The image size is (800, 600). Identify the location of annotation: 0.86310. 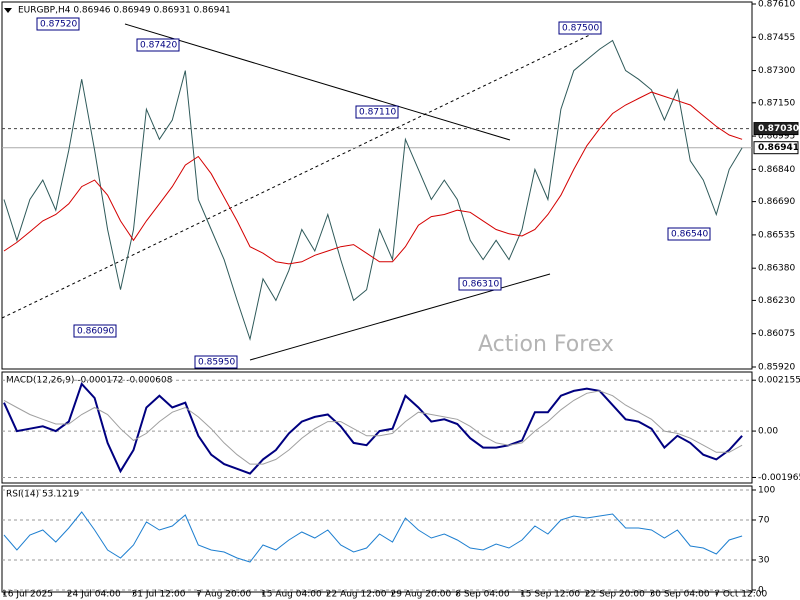
(480, 285).